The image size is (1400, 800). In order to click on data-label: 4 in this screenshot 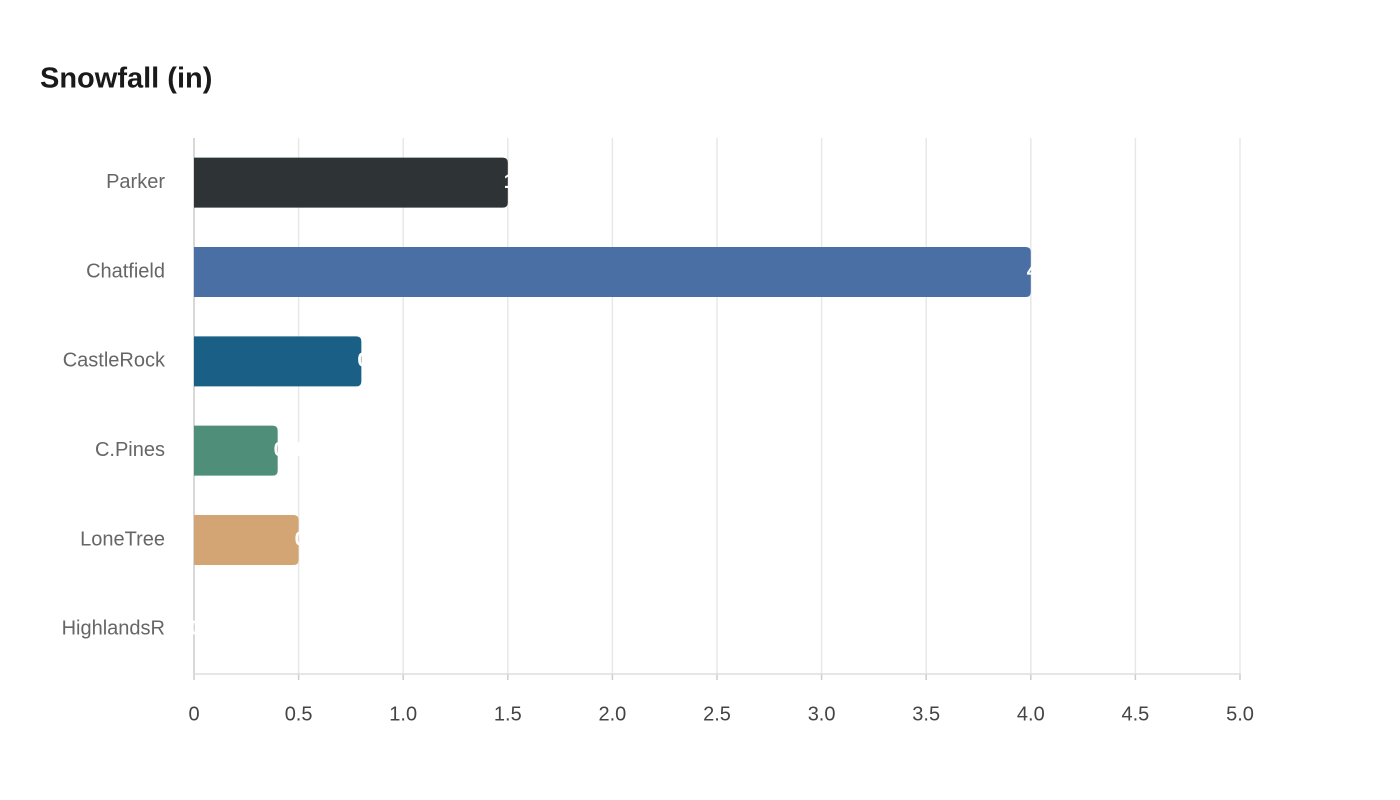, I will do `click(1033, 271)`.